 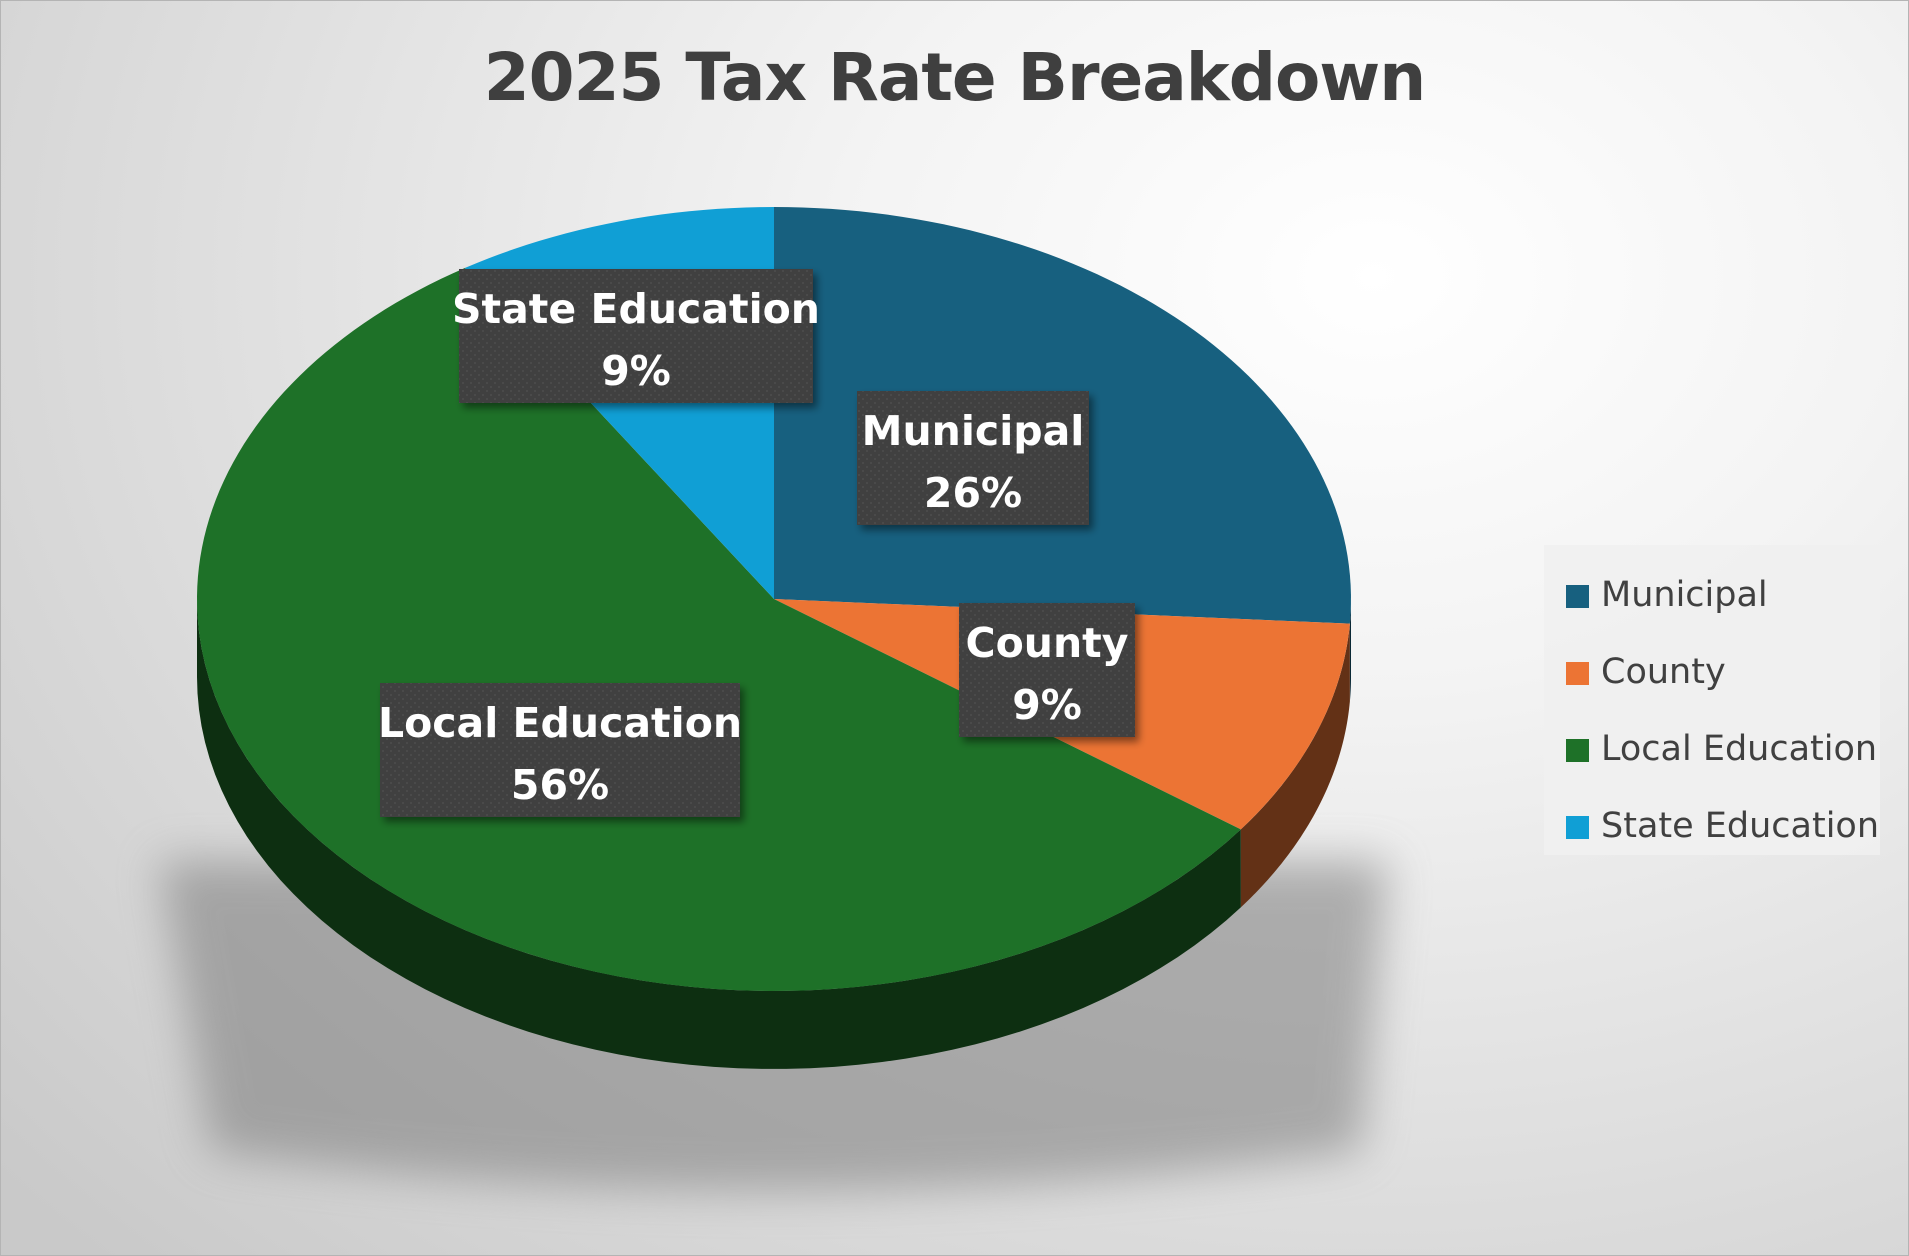 I want to click on data-label-state-education: State Education 9%, so click(x=636, y=336).